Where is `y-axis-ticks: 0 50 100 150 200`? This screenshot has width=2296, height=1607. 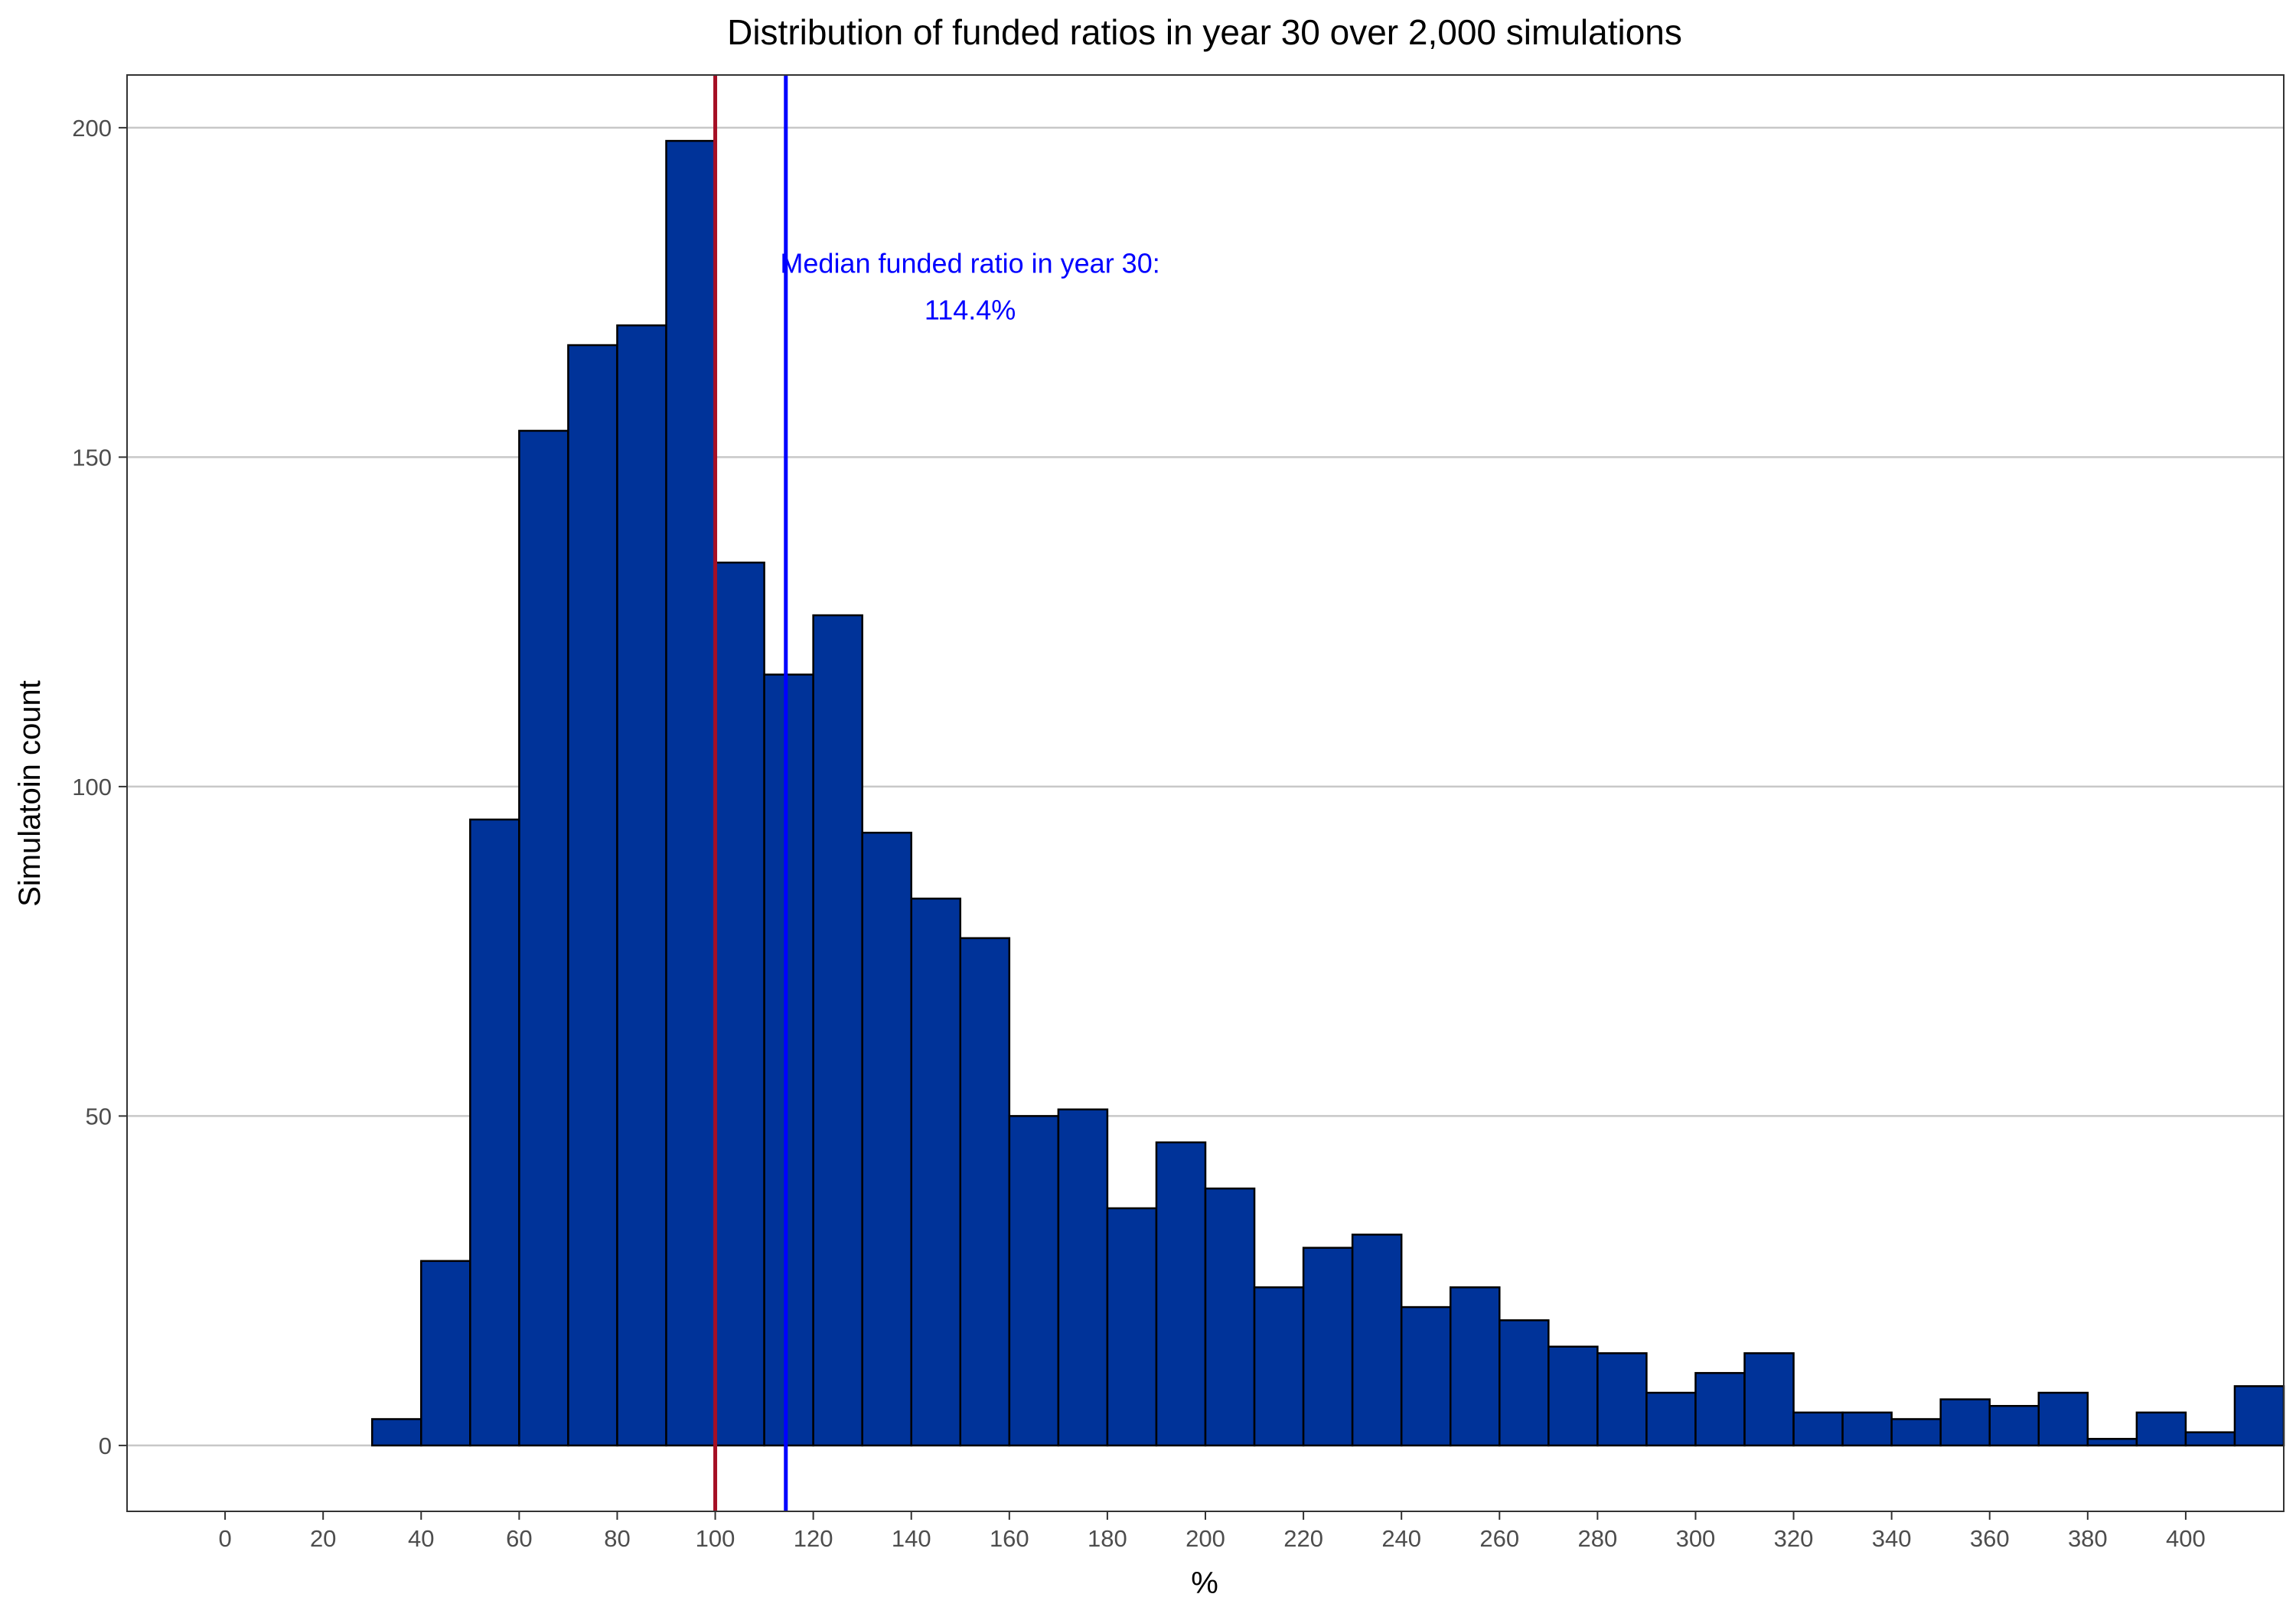 y-axis-ticks: 0 50 100 150 200 is located at coordinates (99, 787).